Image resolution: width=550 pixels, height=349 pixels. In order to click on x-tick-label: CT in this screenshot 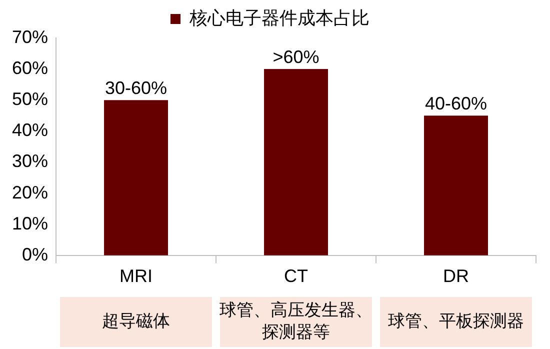, I will do `click(296, 276)`.